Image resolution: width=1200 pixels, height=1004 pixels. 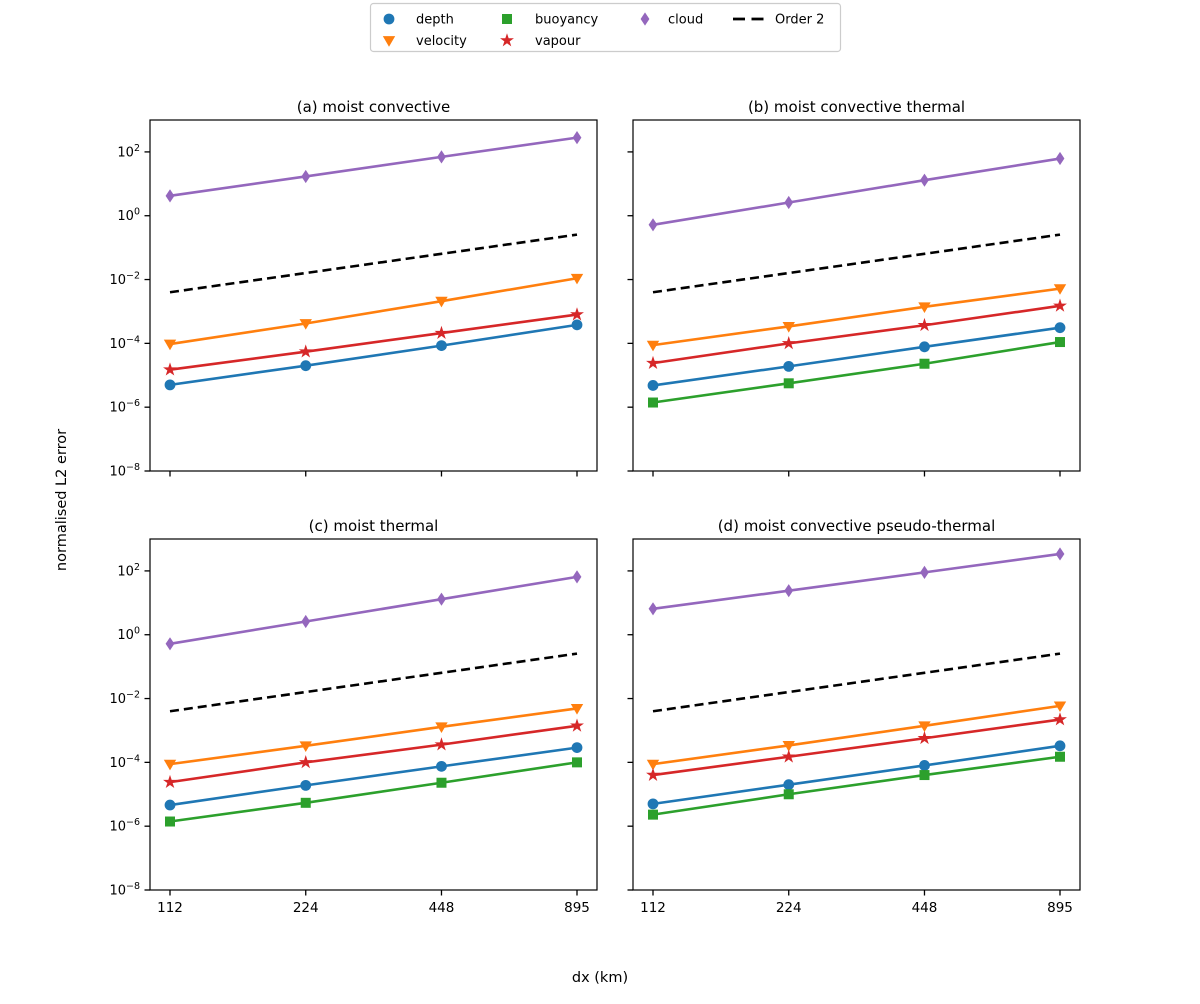 What do you see at coordinates (389, 41) in the screenshot?
I see `legend-marker-velocity` at bounding box center [389, 41].